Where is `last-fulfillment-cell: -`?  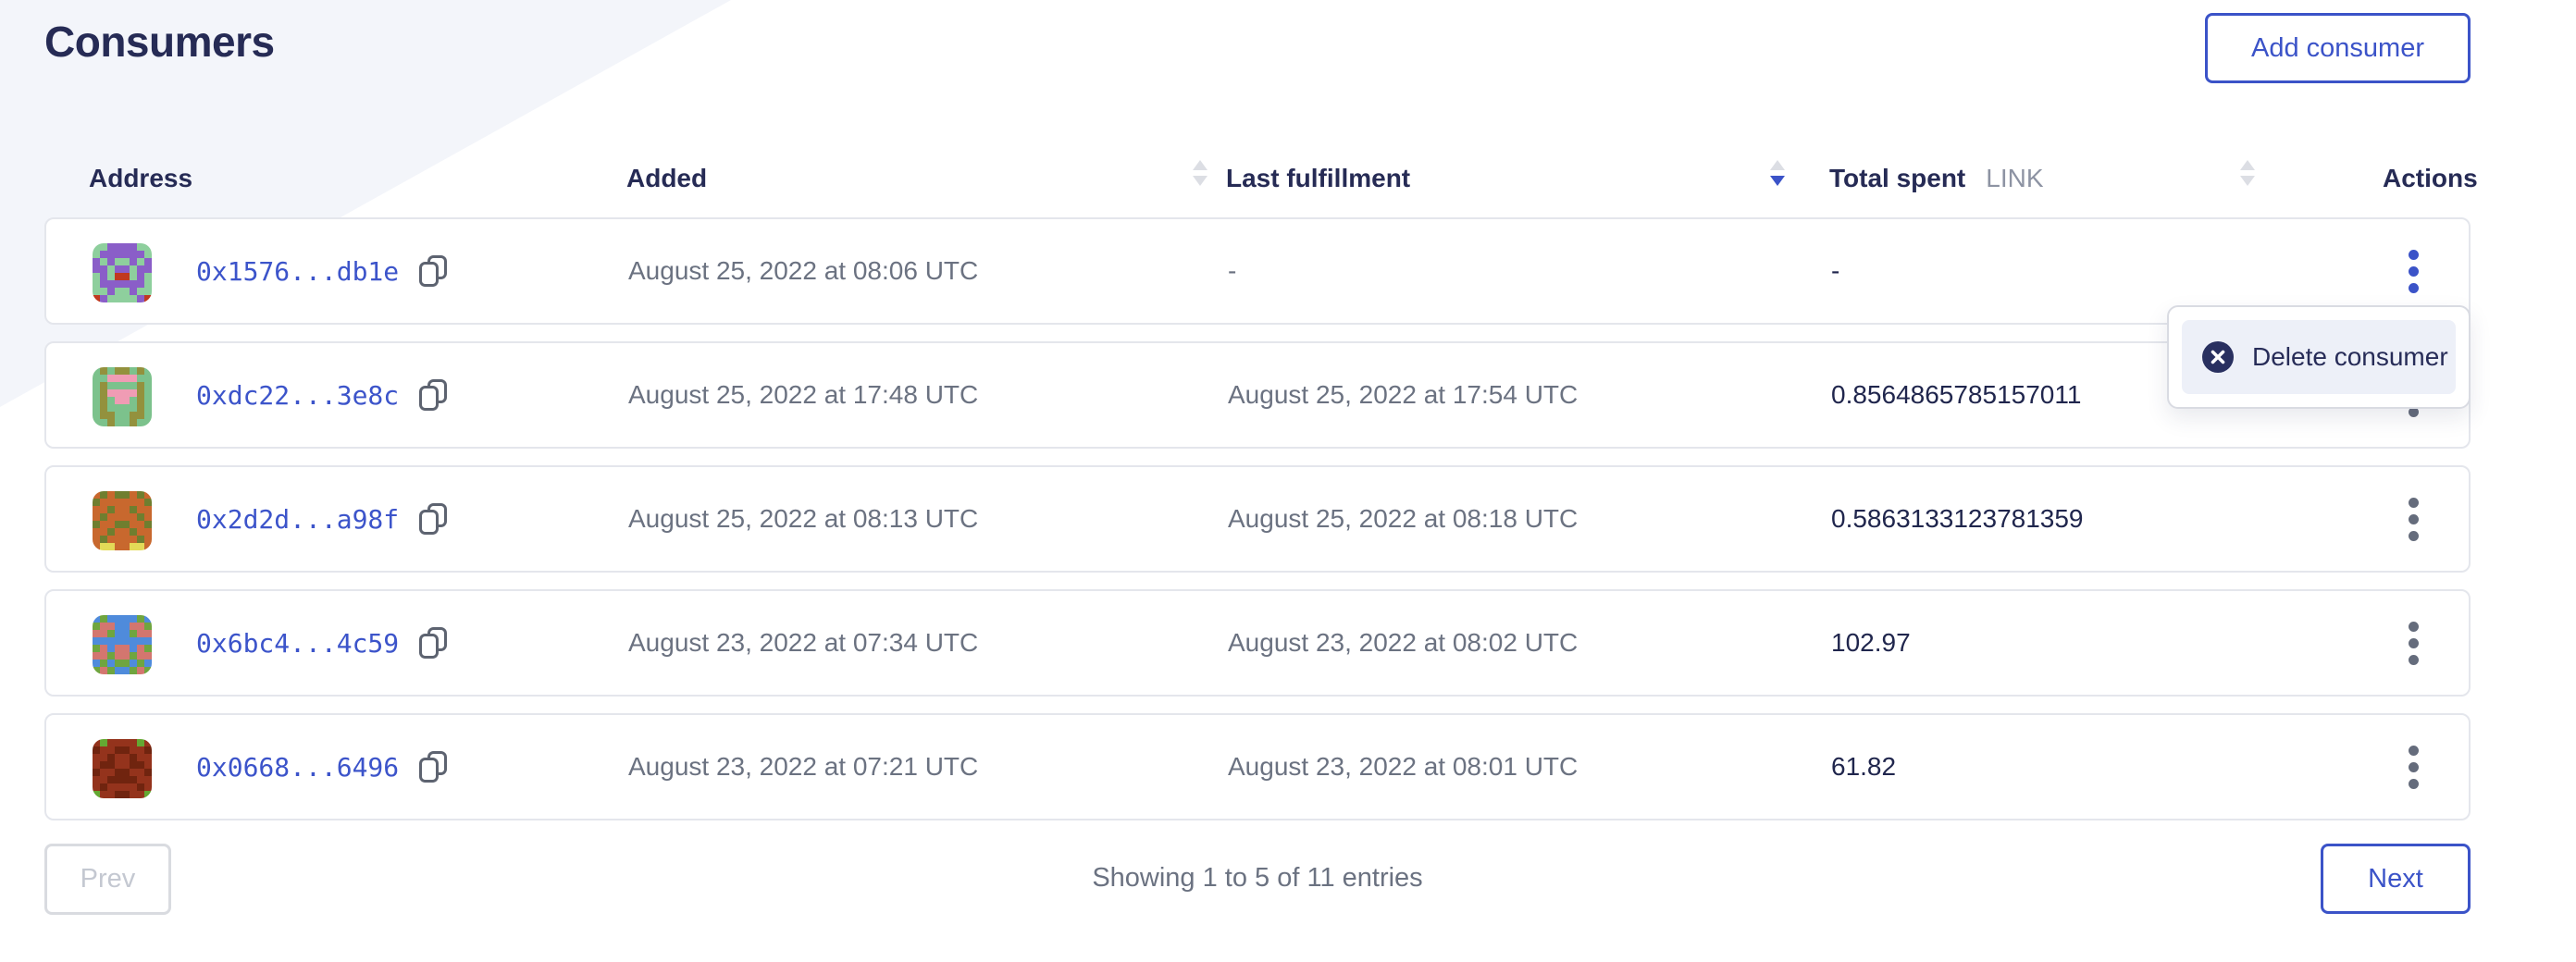
last-fulfillment-cell: - is located at coordinates (1233, 271).